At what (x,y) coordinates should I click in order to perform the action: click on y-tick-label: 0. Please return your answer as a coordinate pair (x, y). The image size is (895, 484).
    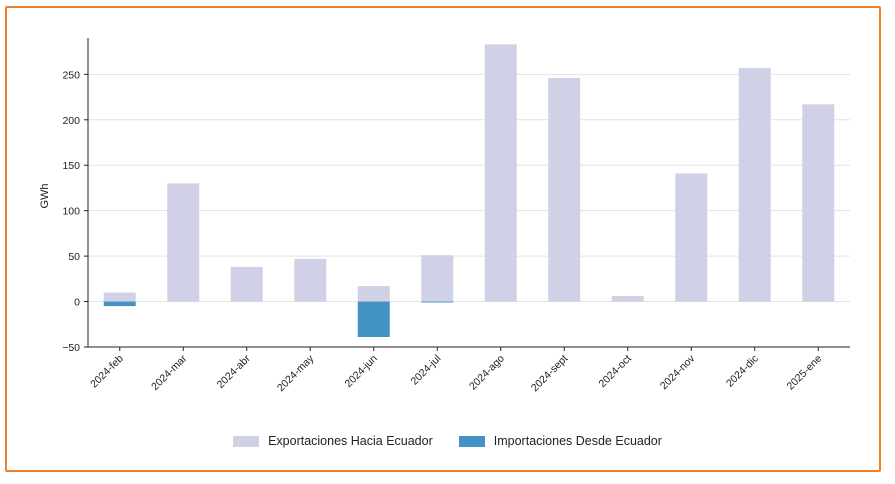
    Looking at the image, I should click on (77, 303).